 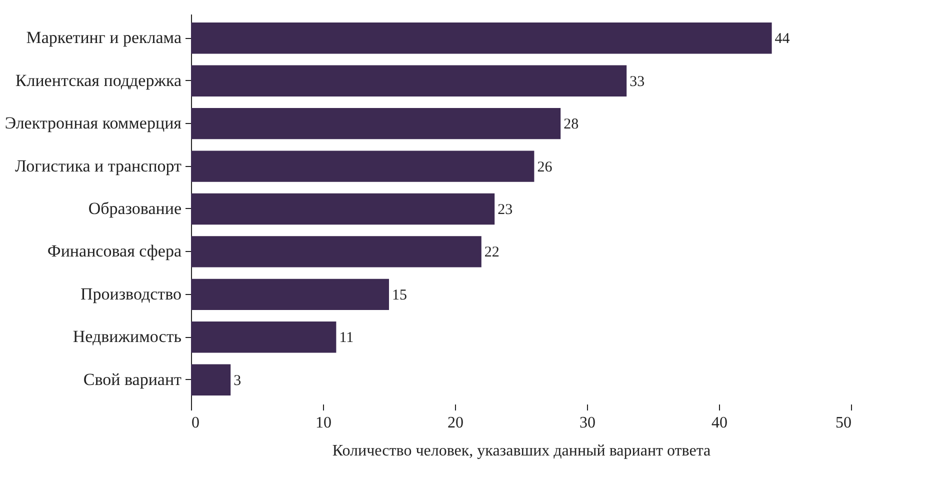 I want to click on x-tick-label: 50, so click(x=844, y=423).